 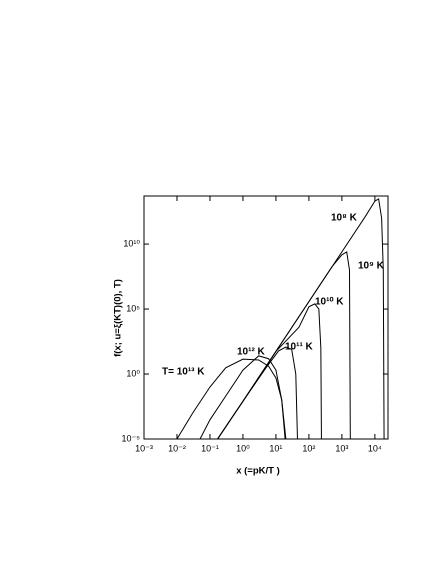 What do you see at coordinates (275, 448) in the screenshot?
I see `x-tick-label: 10¹` at bounding box center [275, 448].